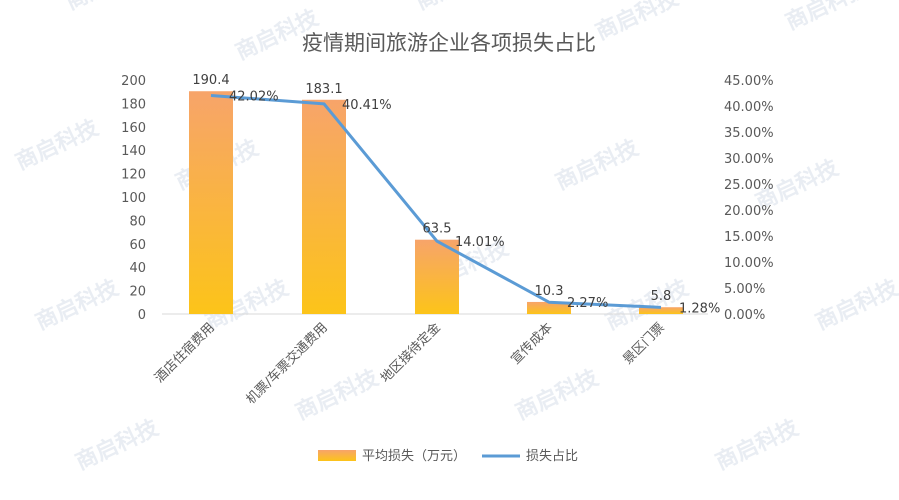  What do you see at coordinates (749, 185) in the screenshot?
I see `right-tick-label: 25.00%` at bounding box center [749, 185].